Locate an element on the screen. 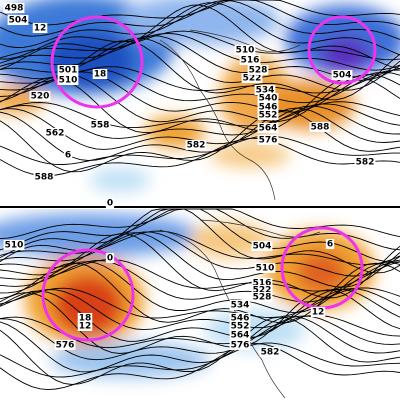  contour-label: 522 is located at coordinates (252, 79).